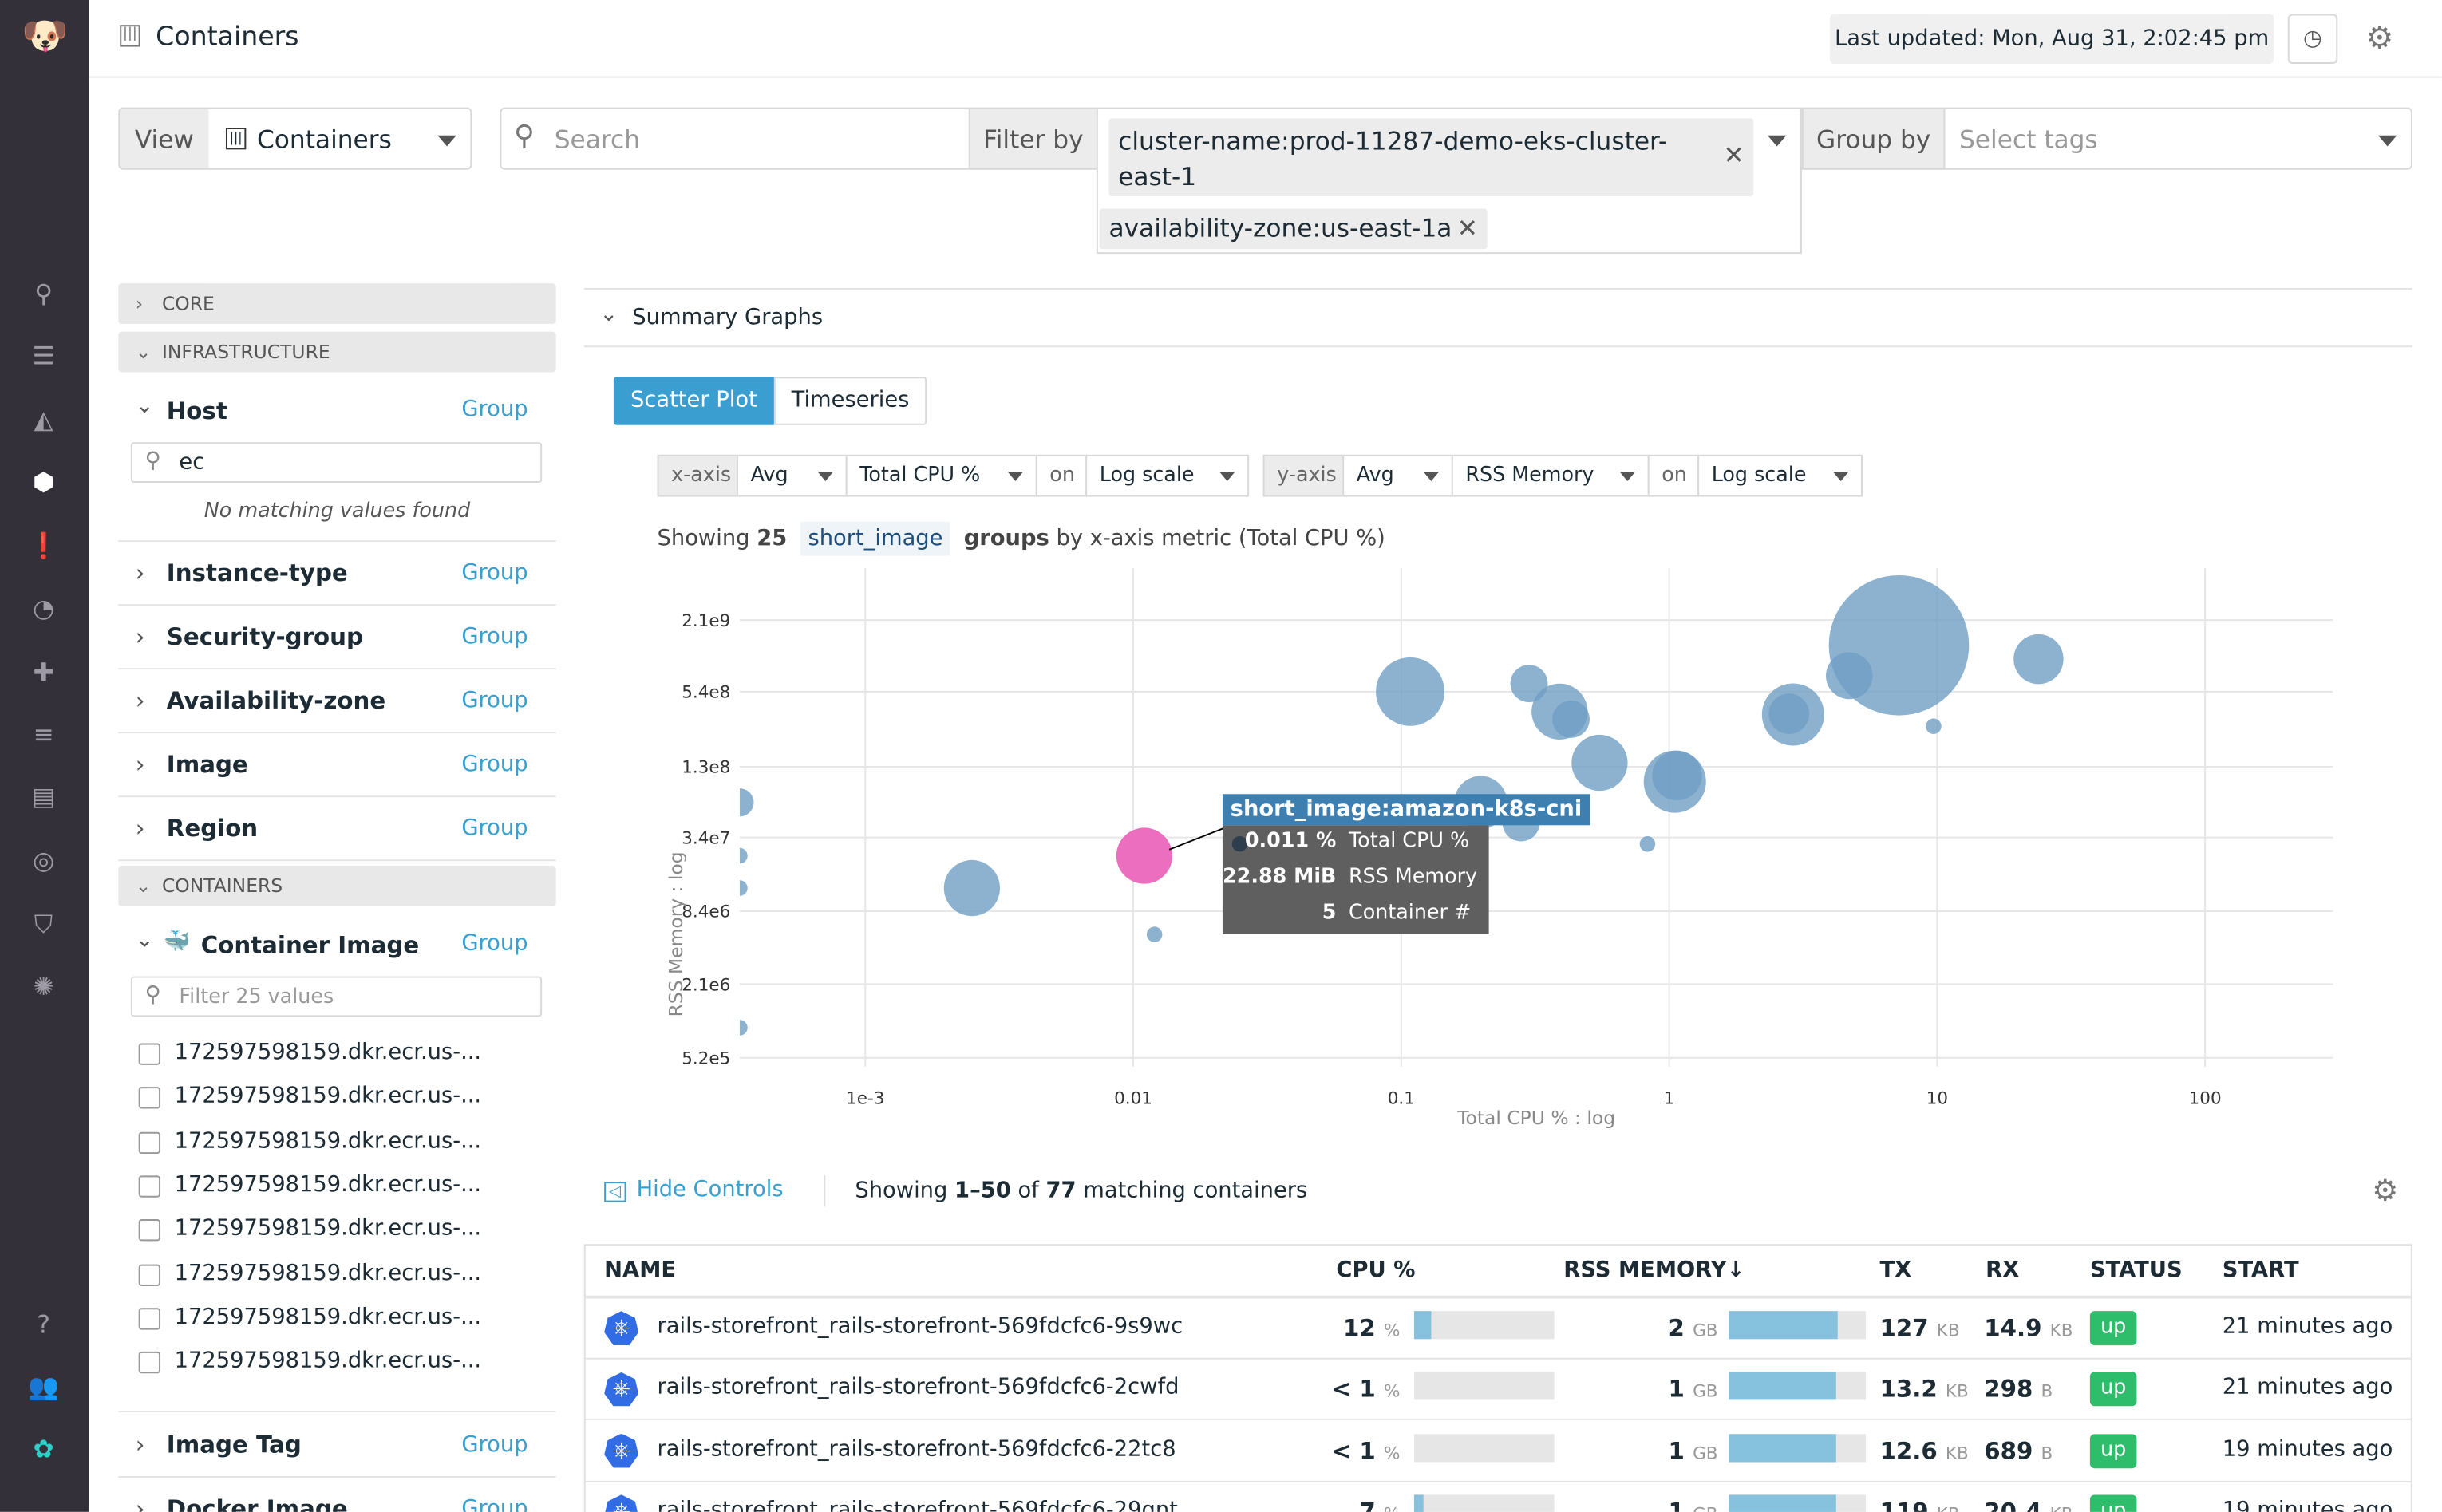  I want to click on tab-scatter-plot: Scatter Plot, so click(693, 401).